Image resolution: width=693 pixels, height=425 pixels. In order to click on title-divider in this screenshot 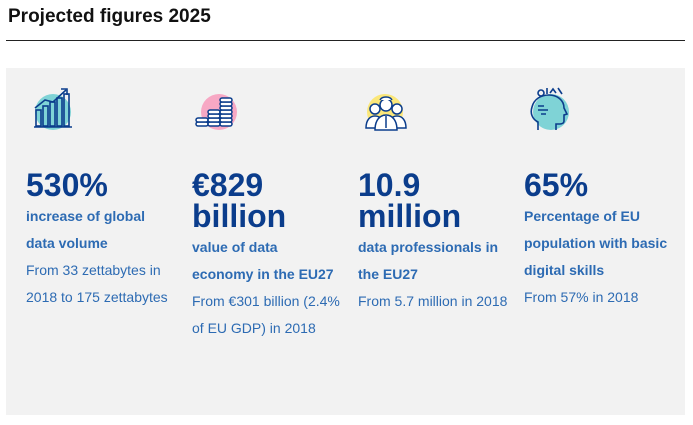, I will do `click(345, 40)`.